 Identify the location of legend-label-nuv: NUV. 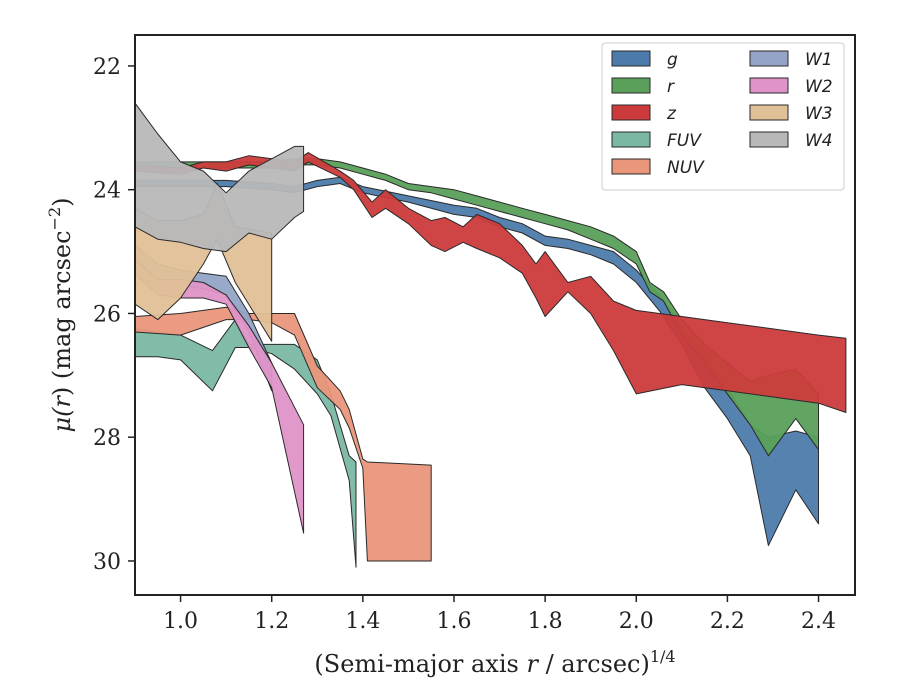
(686, 168).